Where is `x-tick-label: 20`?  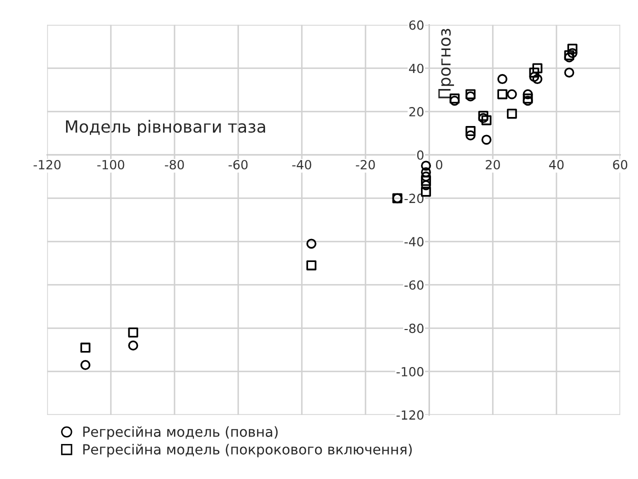 x-tick-label: 20 is located at coordinates (493, 165).